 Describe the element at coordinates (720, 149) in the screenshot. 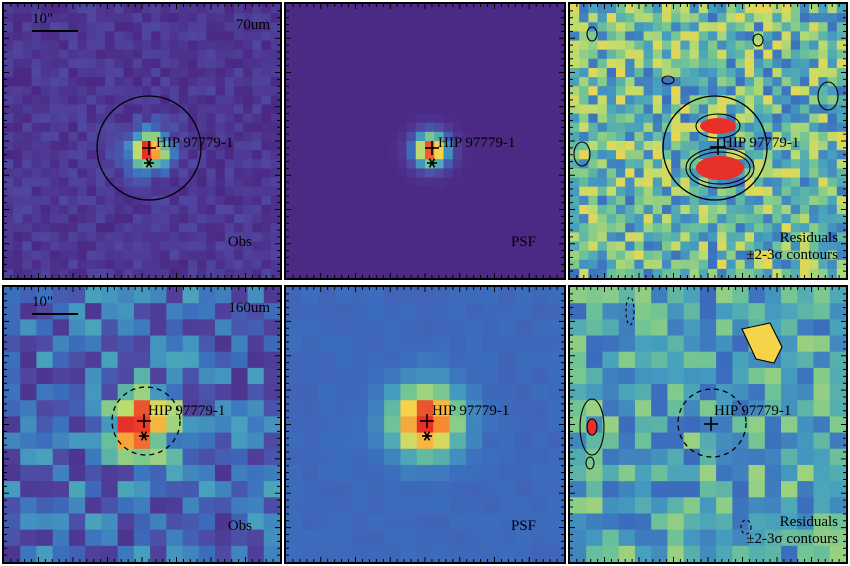

I see `residual-blobs` at that location.